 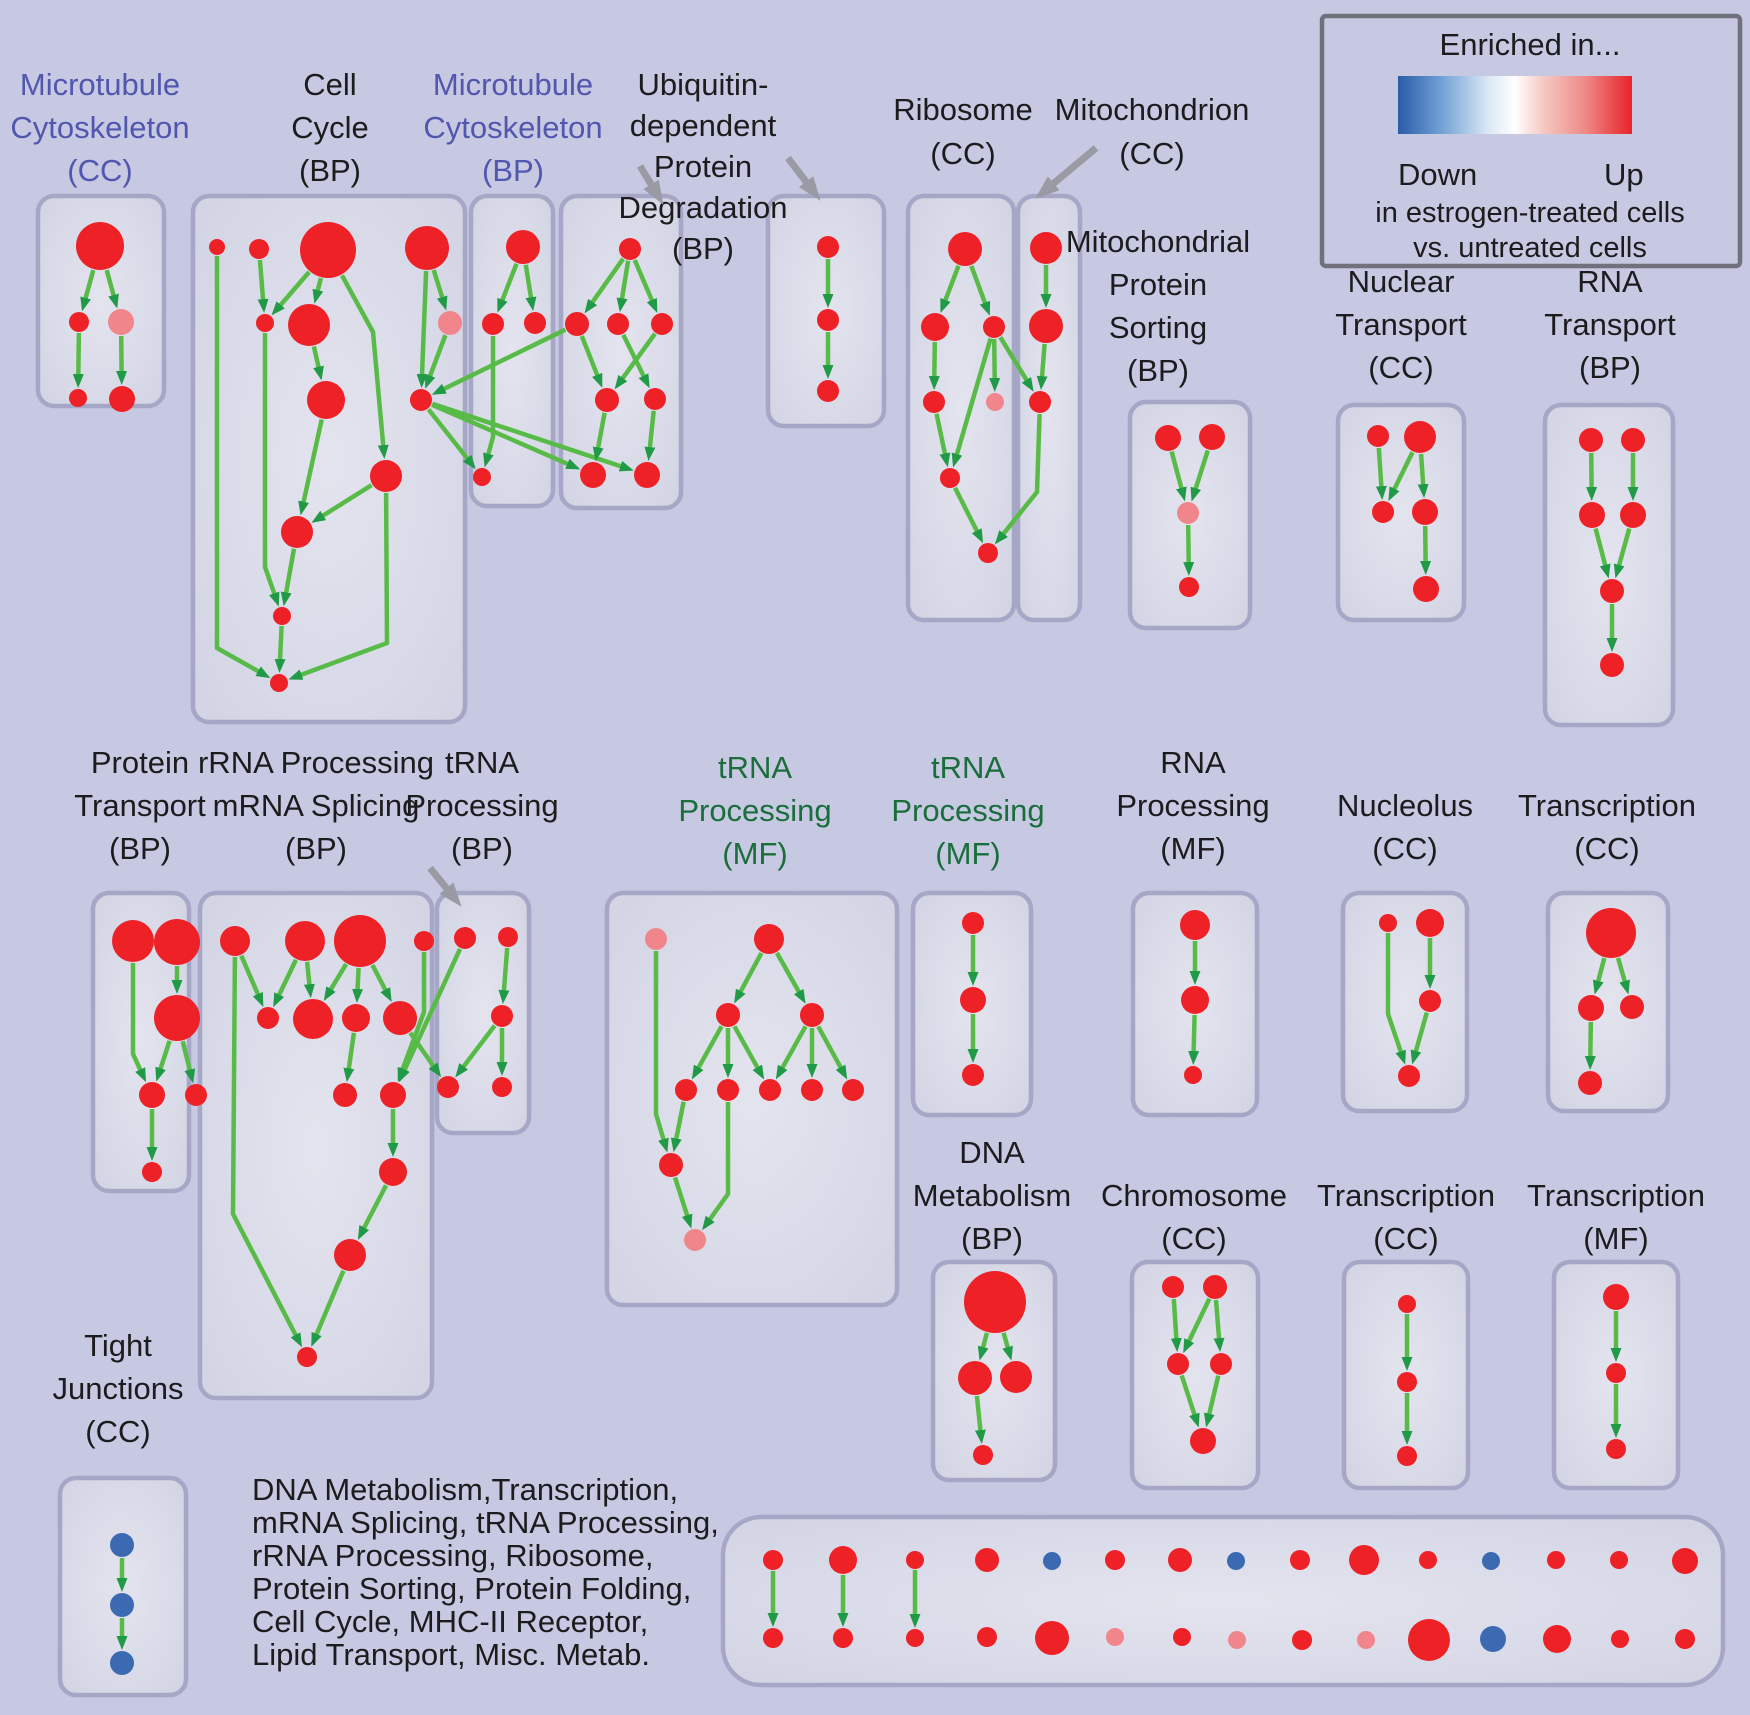 I want to click on cluster-label-rt: RNA, so click(x=1610, y=281).